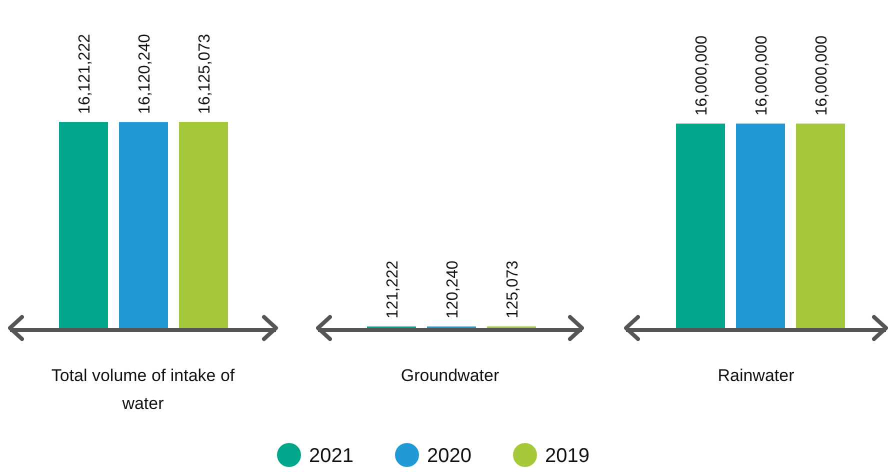  Describe the element at coordinates (331, 456) in the screenshot. I see `legend-label: 2021` at that location.